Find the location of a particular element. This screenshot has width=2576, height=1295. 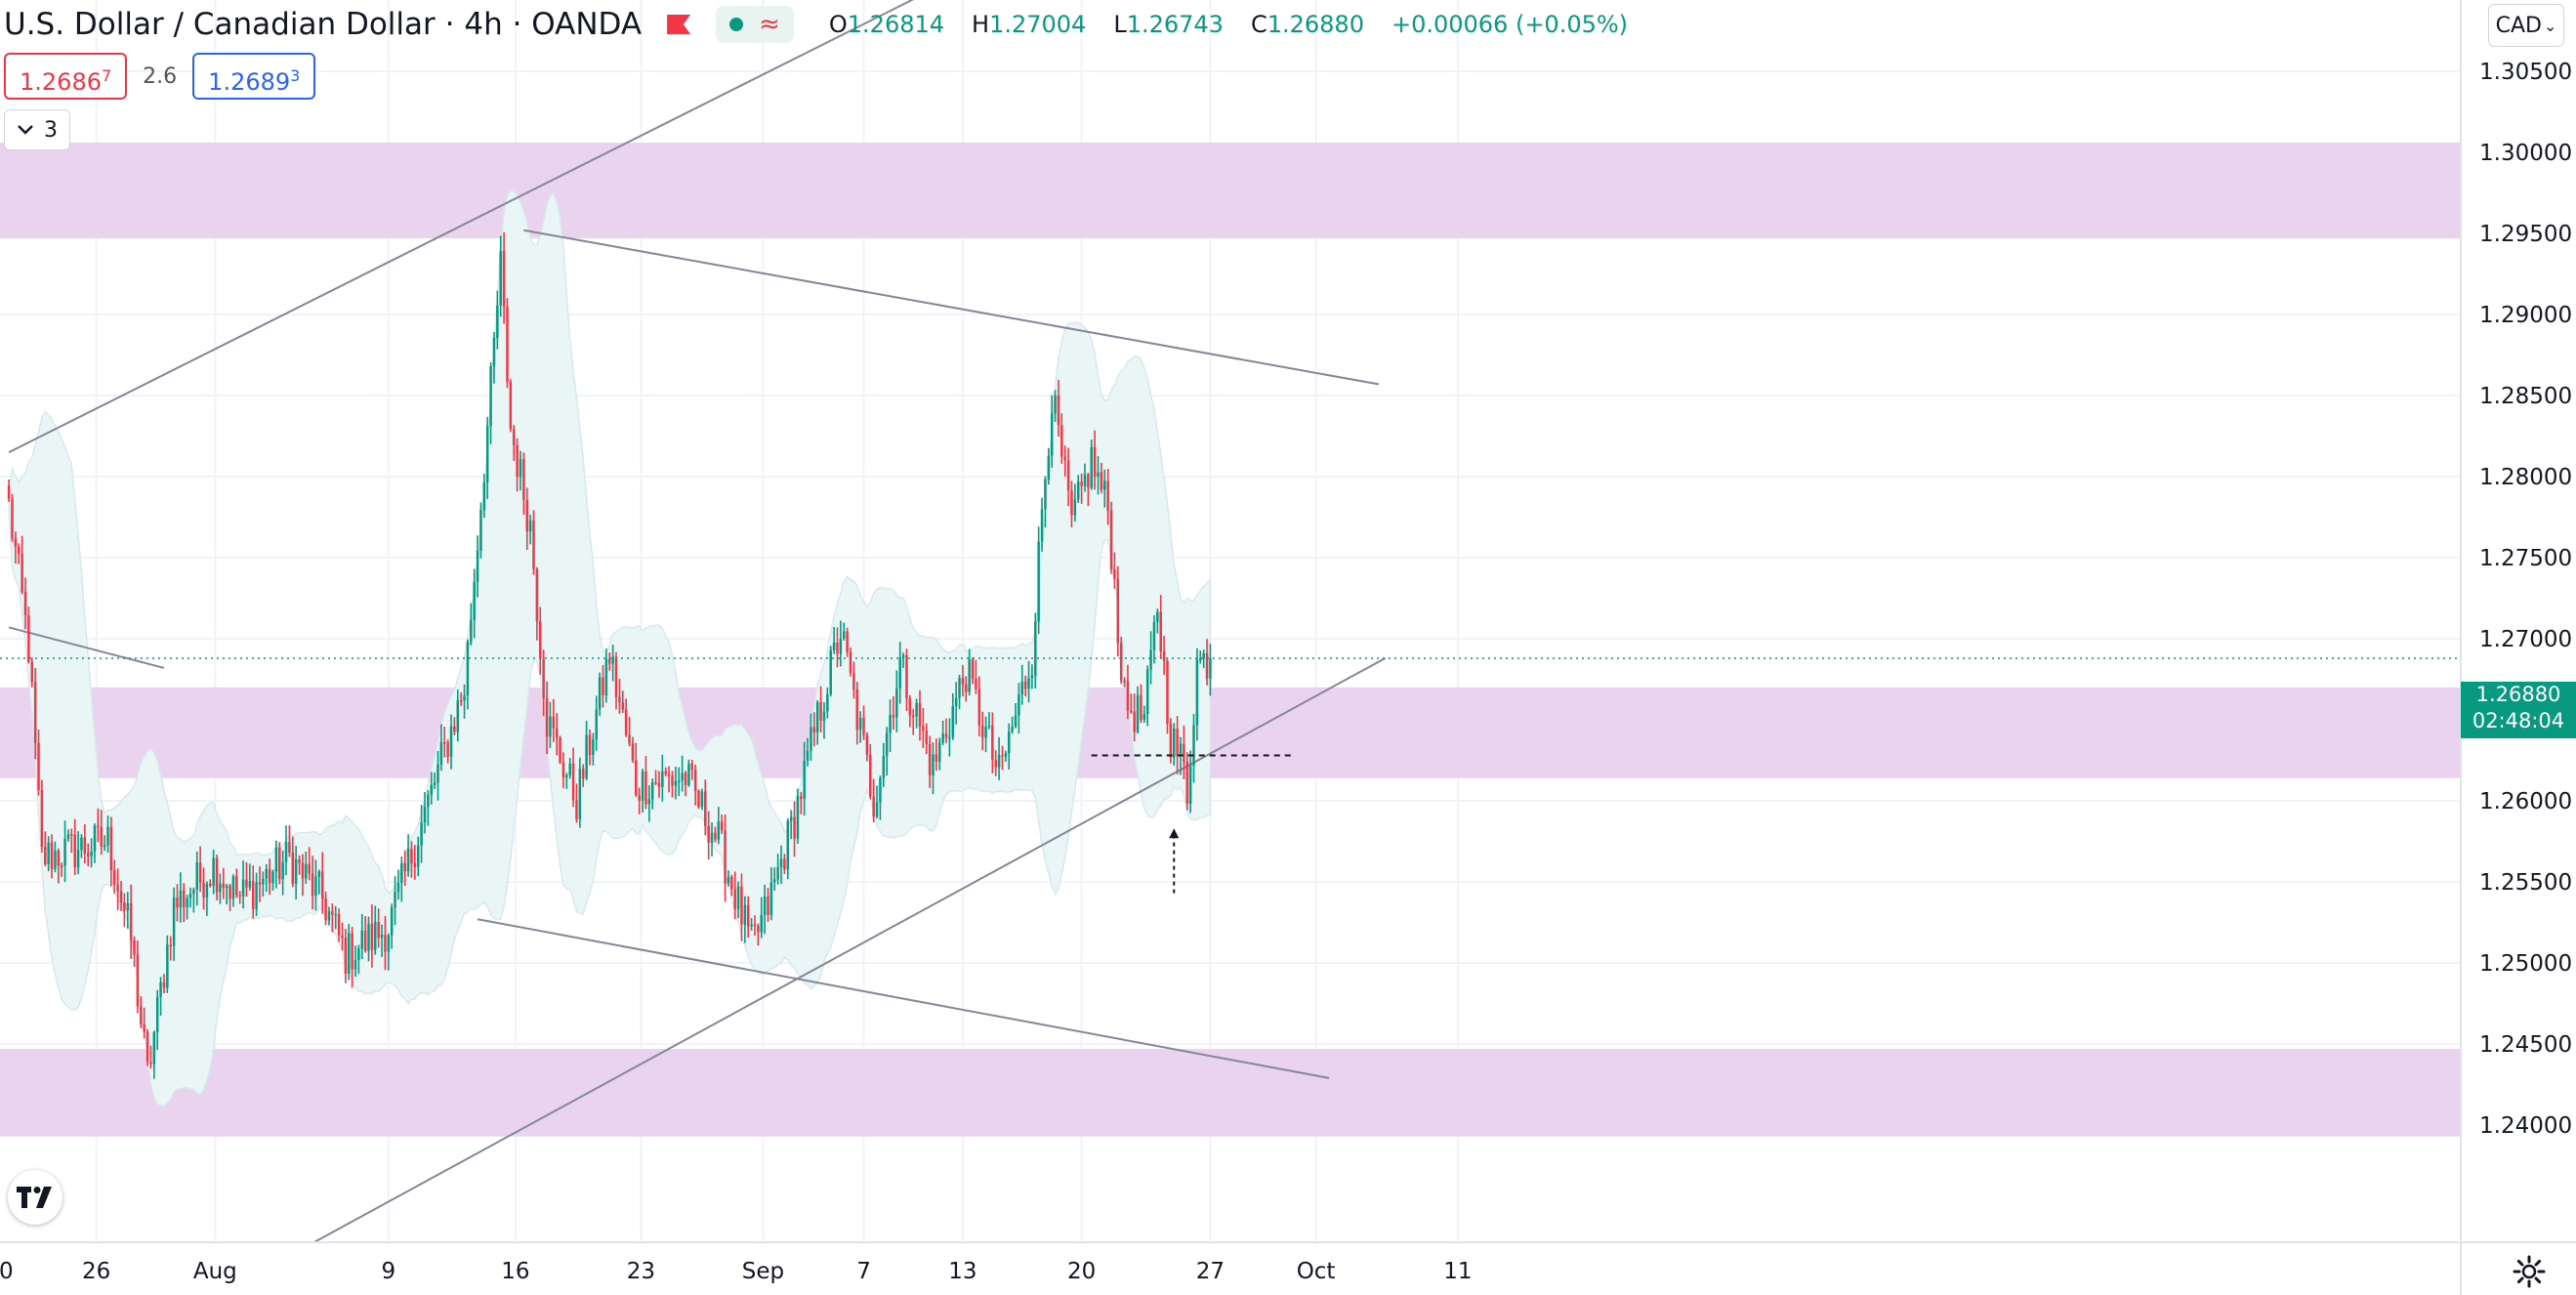

indicators-toggle: 3 is located at coordinates (37, 129).